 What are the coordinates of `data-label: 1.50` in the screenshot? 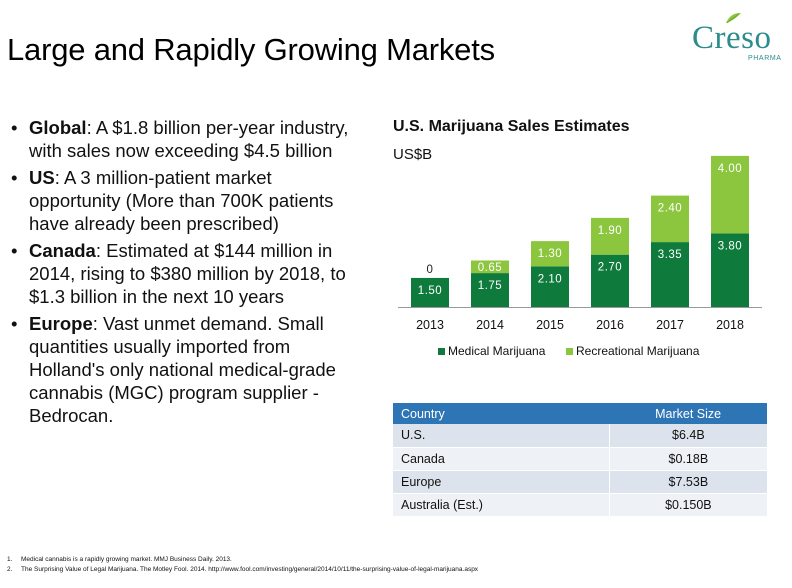 It's located at (430, 291).